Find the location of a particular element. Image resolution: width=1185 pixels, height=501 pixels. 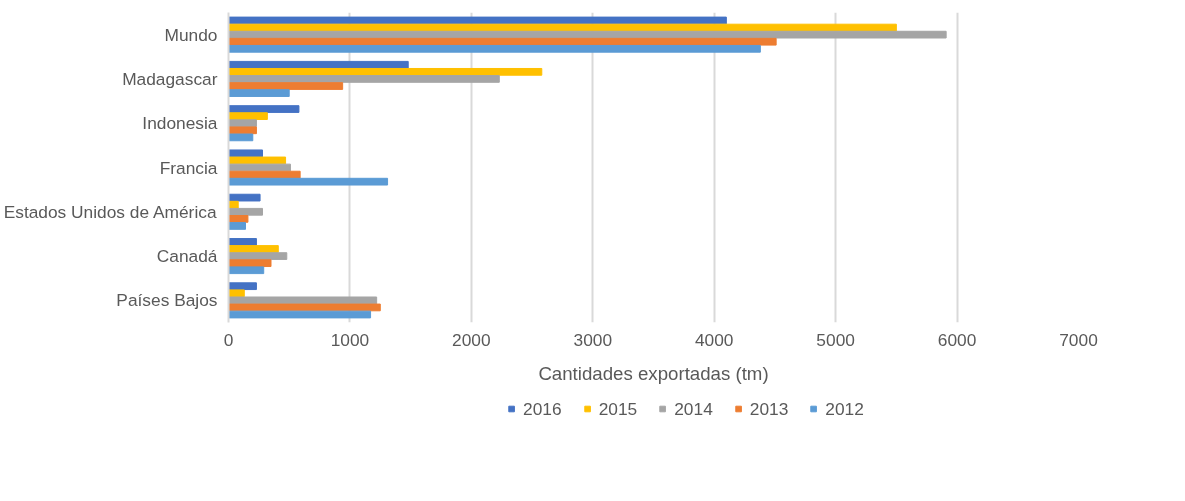

x-tick-label: 4000 is located at coordinates (714, 339).